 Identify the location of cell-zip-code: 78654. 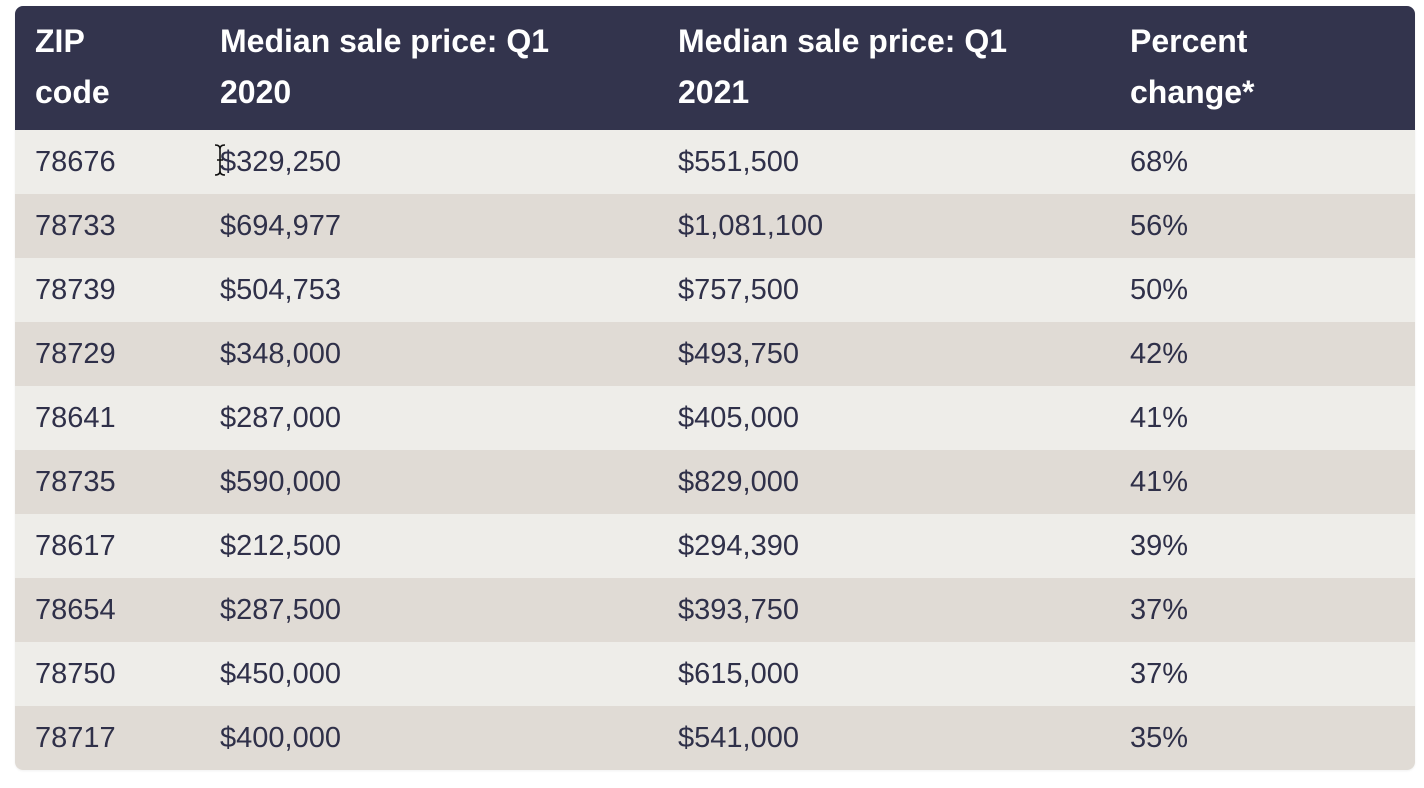
(75, 609).